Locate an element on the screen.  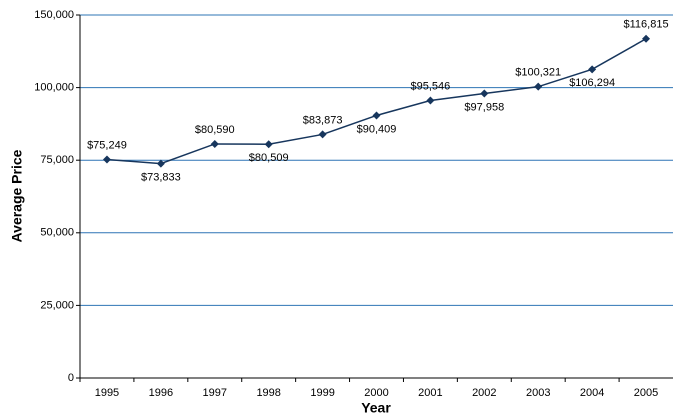
x-tick-label: 1999 is located at coordinates (322, 393).